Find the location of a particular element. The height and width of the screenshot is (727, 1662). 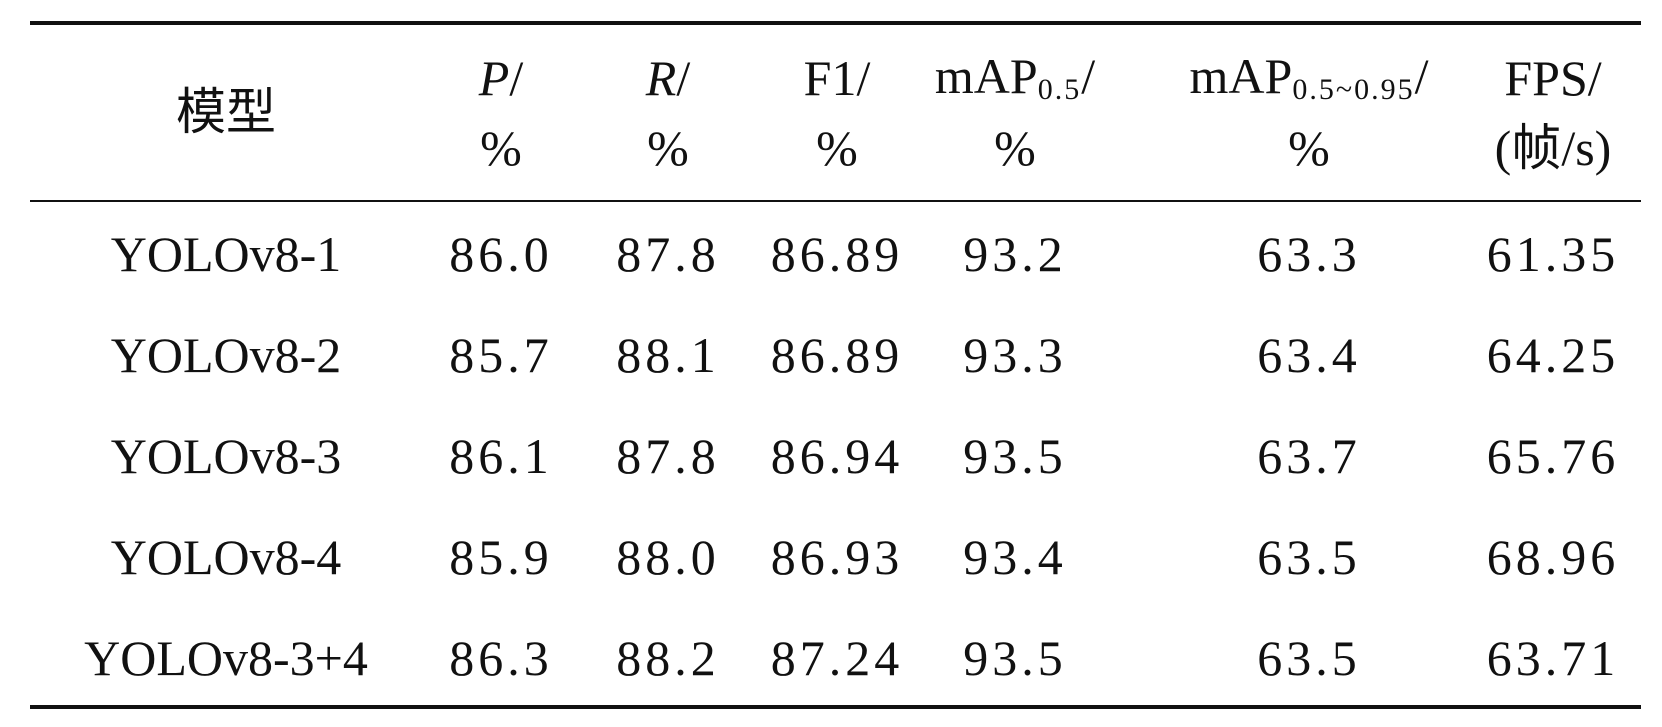

header-line: FPS/ is located at coordinates (1552, 78).